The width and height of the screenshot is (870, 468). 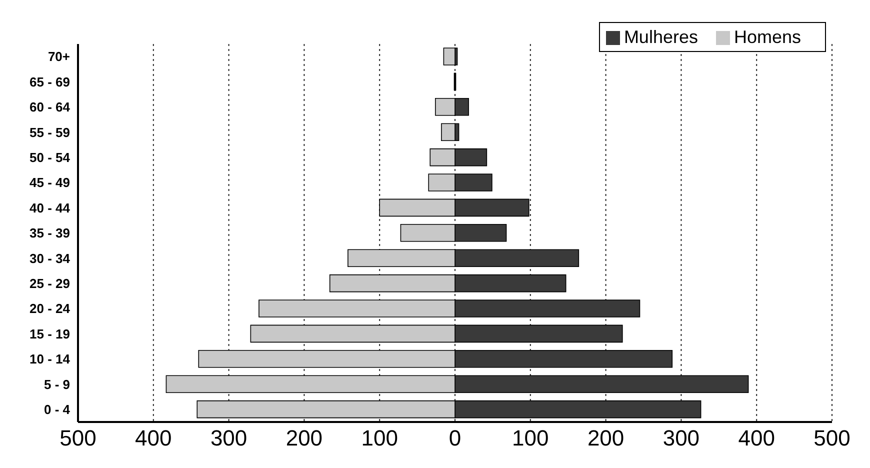 I want to click on y-tick-label: 40 - 44, so click(x=50, y=208).